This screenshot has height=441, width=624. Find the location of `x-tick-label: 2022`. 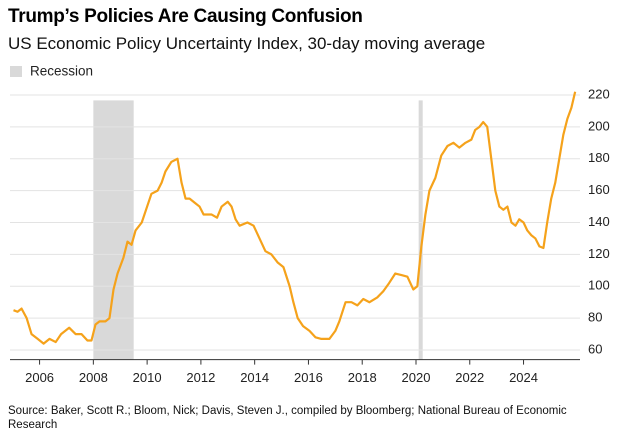

x-tick-label: 2022 is located at coordinates (469, 377).